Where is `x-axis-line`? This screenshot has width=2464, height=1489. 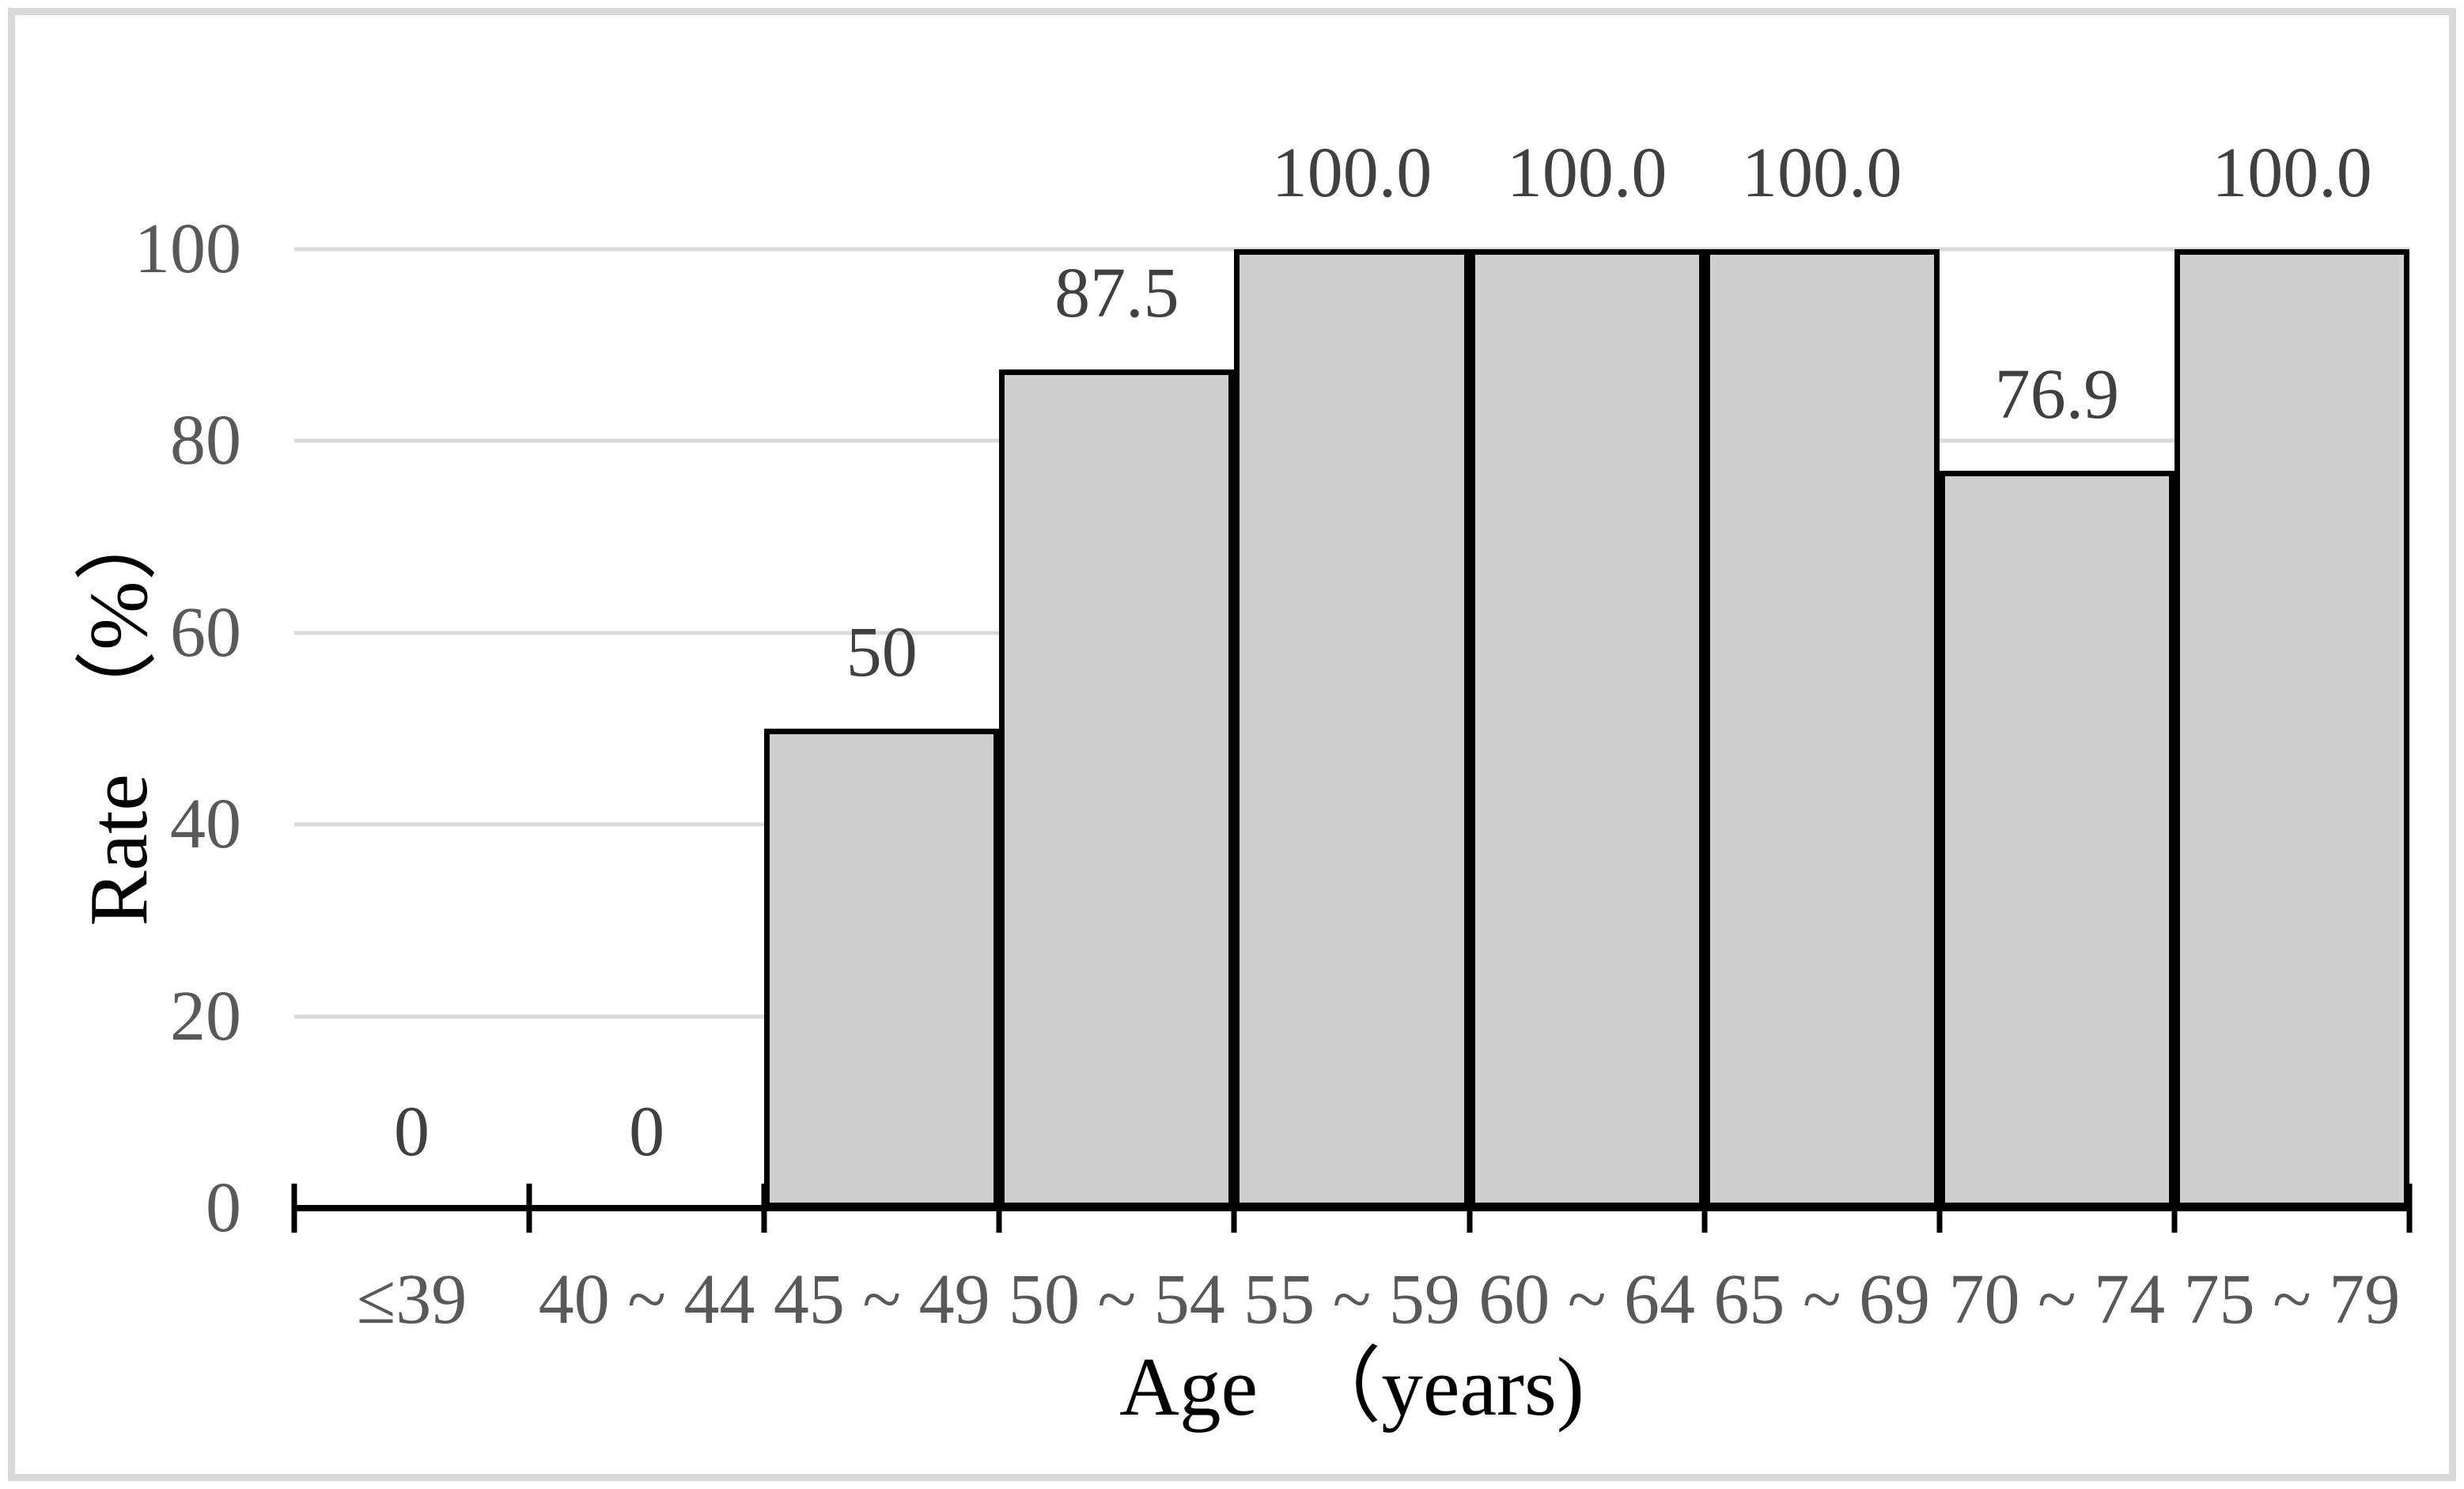
x-axis-line is located at coordinates (1351, 1208).